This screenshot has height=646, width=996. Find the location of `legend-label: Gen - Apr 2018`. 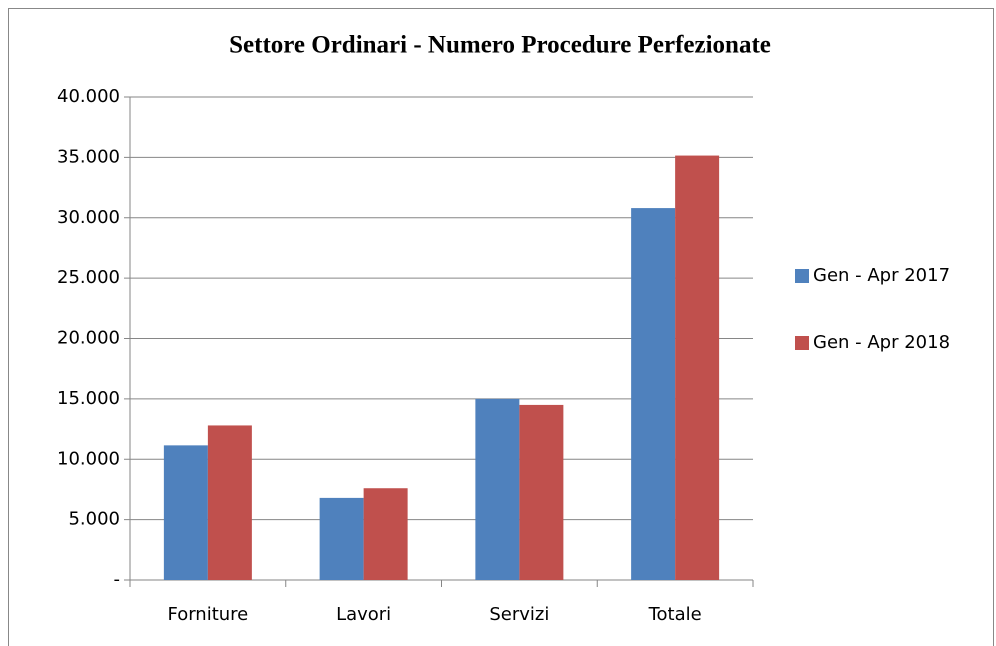

legend-label: Gen - Apr 2018 is located at coordinates (881, 342).